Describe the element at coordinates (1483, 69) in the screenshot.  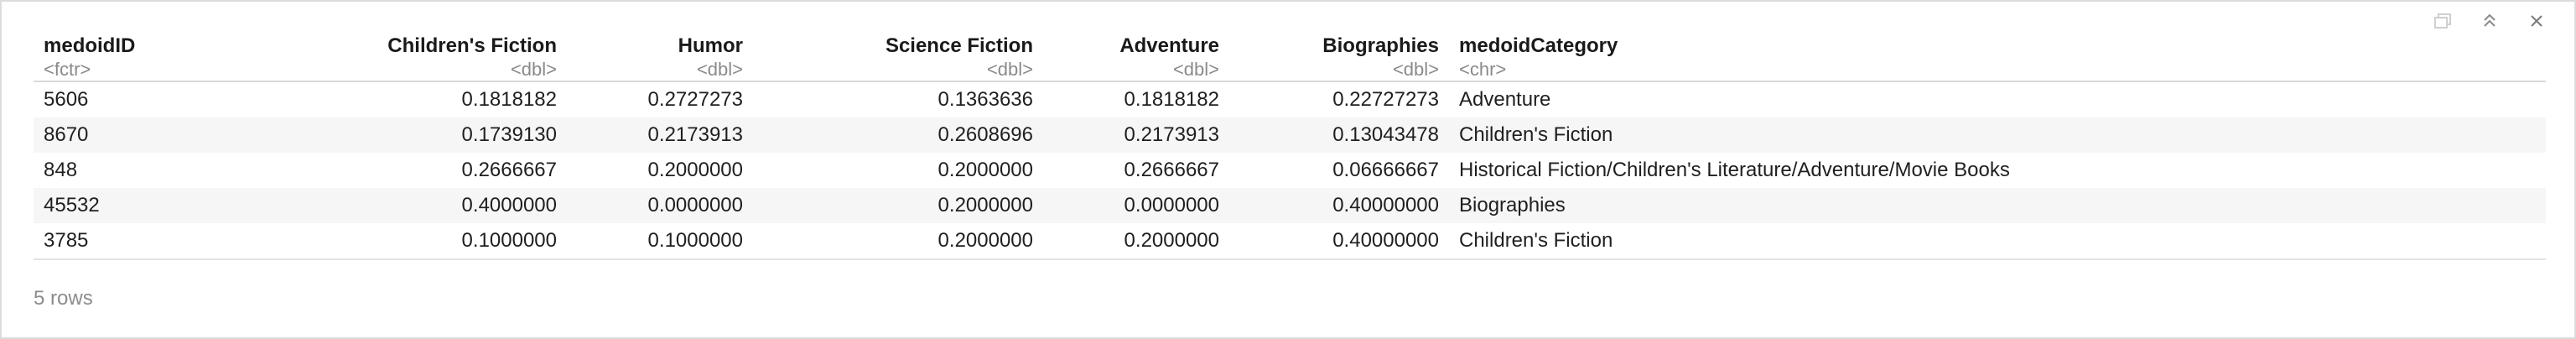
I see `column-type: <chr>` at that location.